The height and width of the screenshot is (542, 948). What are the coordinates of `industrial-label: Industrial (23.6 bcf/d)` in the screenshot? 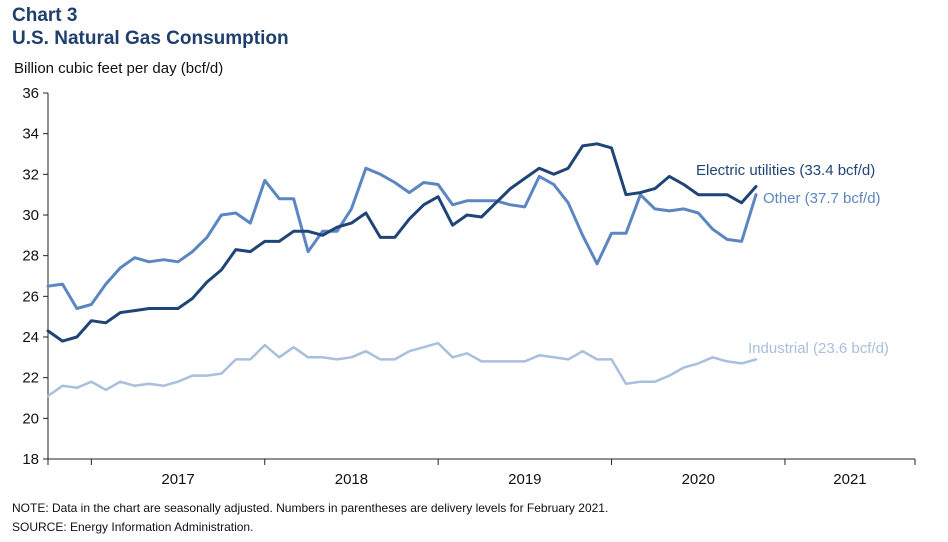 It's located at (818, 348).